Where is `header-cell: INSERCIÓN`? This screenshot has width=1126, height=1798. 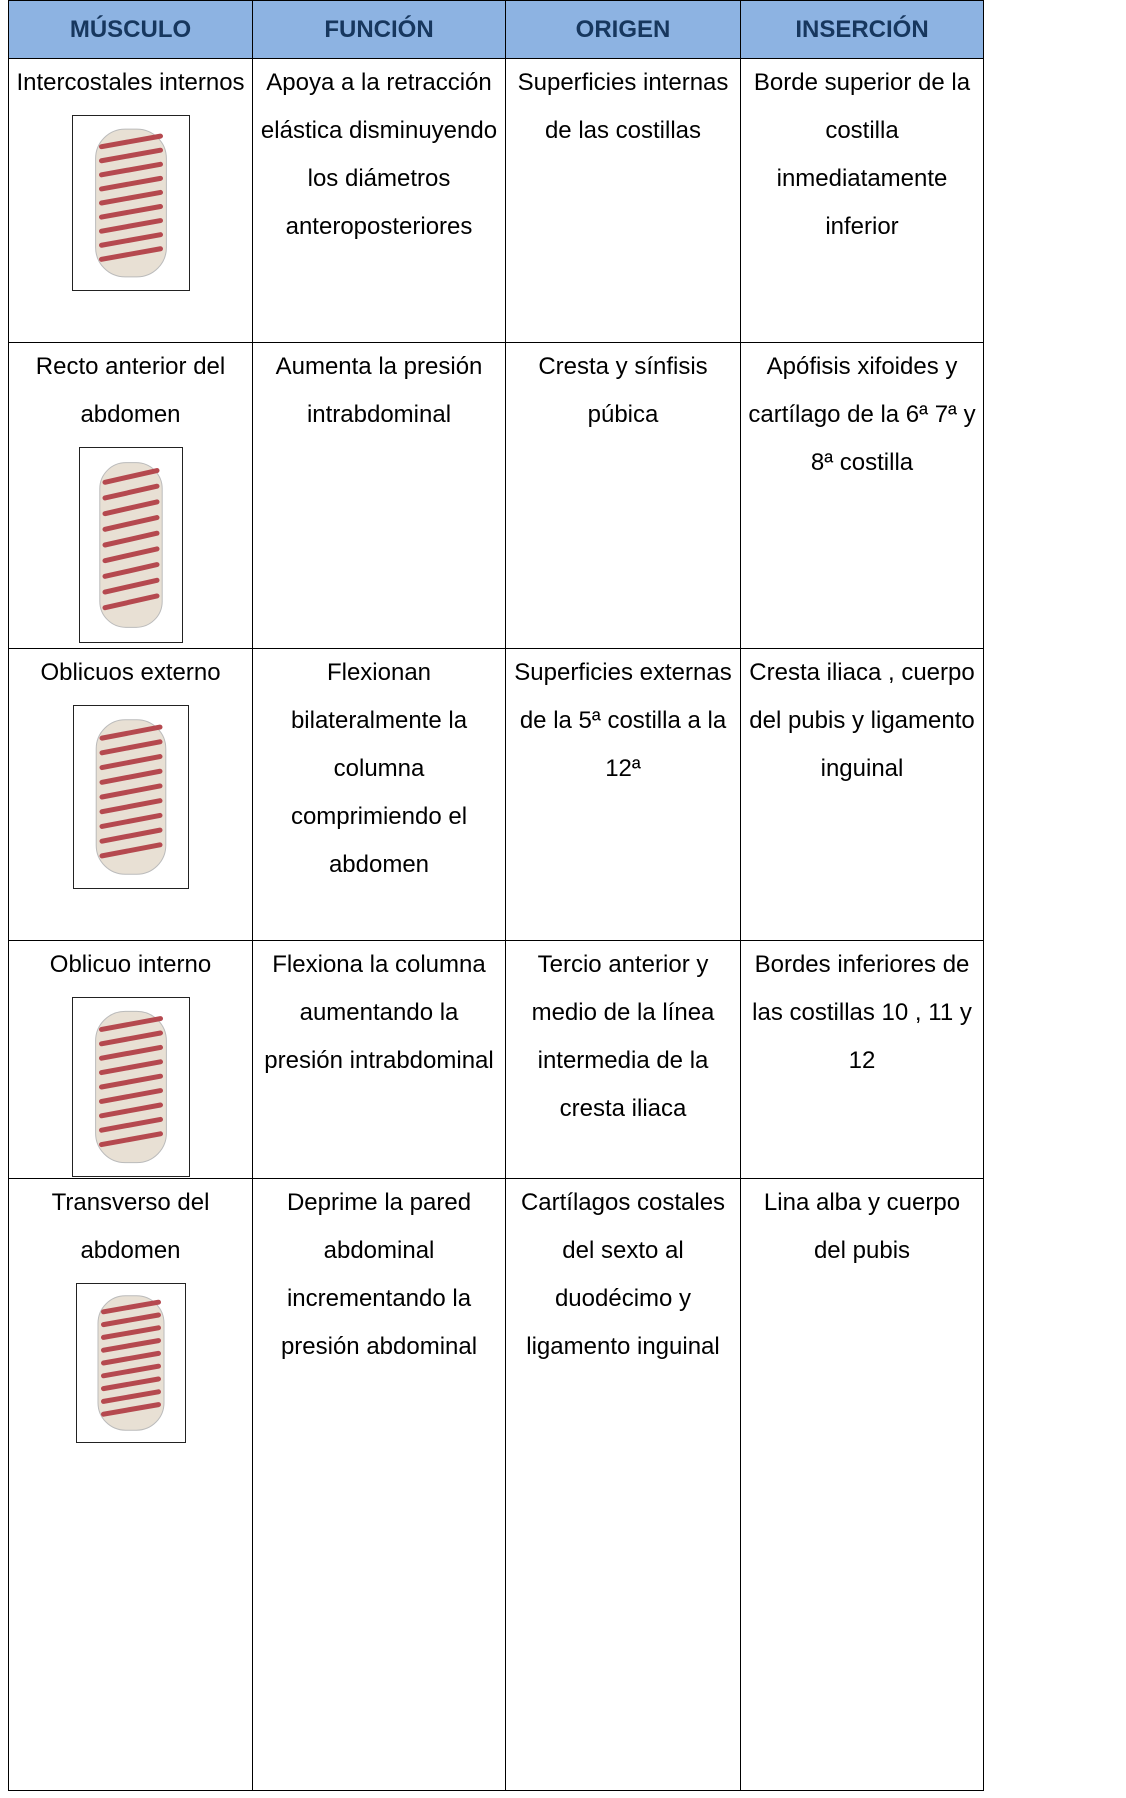
header-cell: INSERCIÓN is located at coordinates (862, 29).